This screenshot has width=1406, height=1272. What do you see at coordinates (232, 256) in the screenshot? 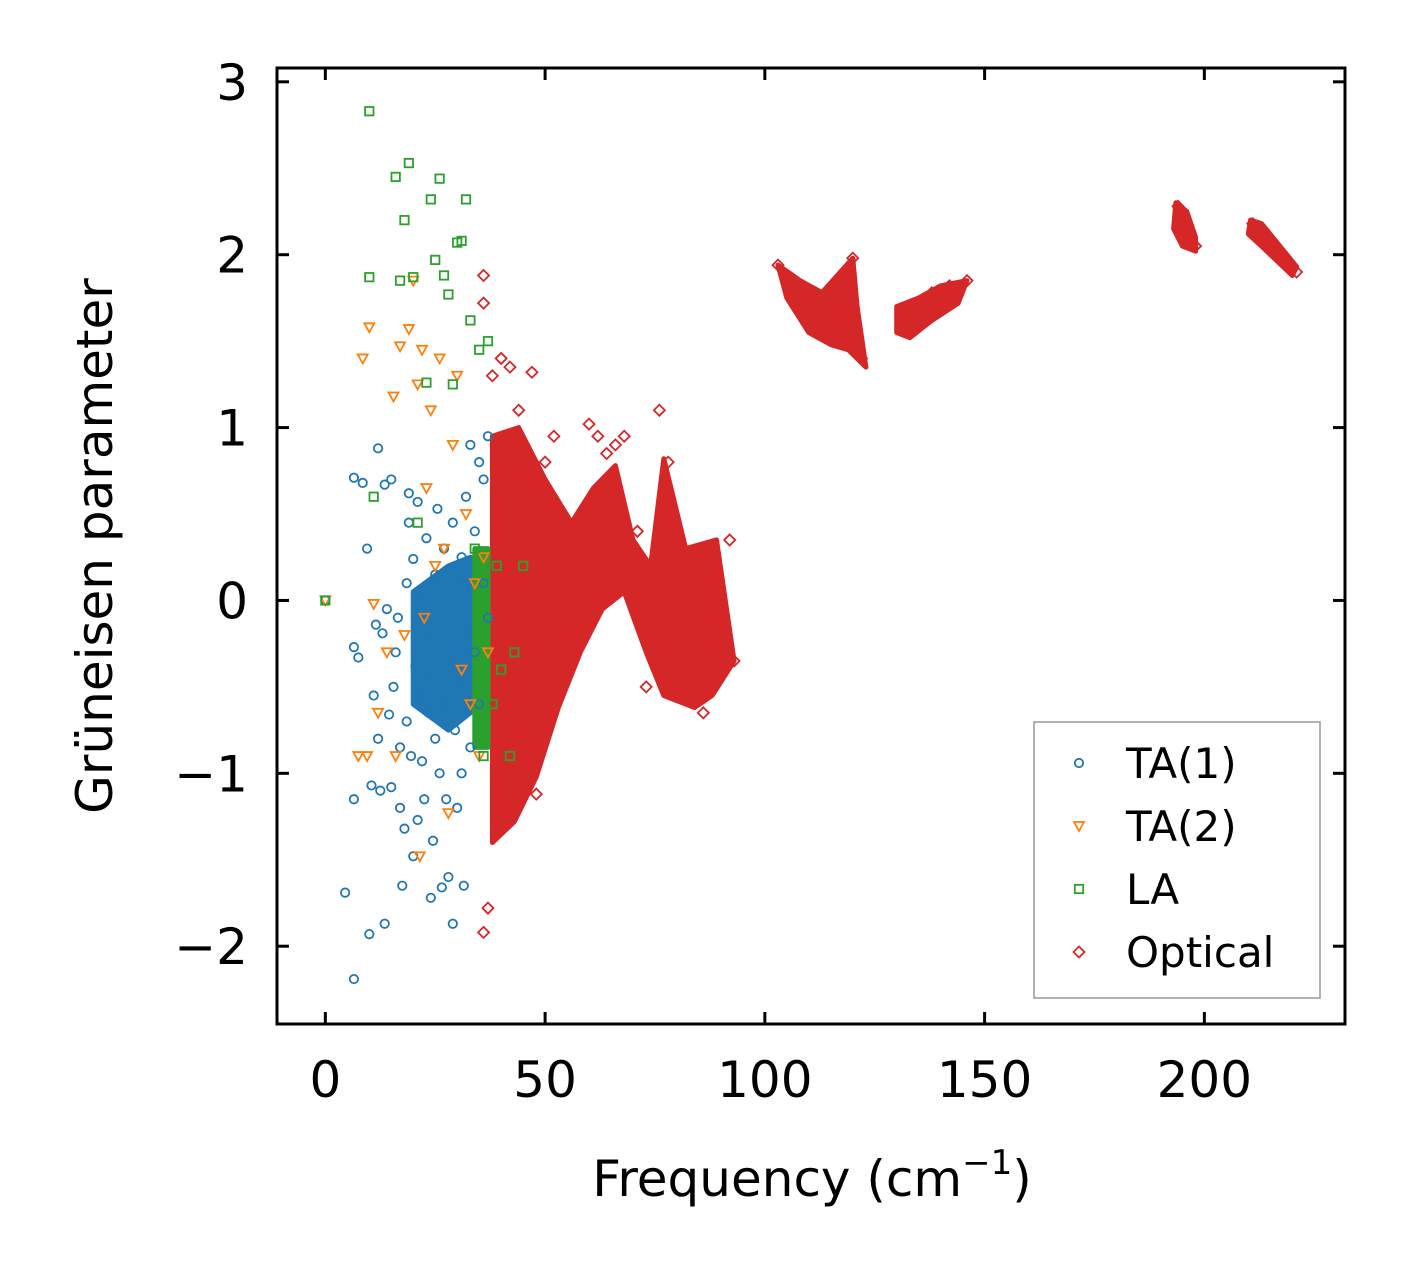
I see `y-tick-label-4: 2` at bounding box center [232, 256].